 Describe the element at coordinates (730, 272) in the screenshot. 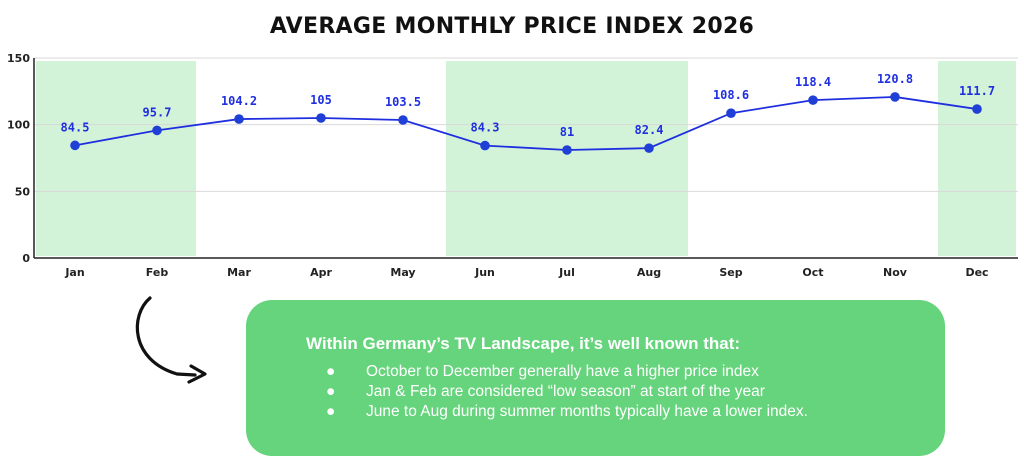

I see `x-tick-label: Sep` at that location.